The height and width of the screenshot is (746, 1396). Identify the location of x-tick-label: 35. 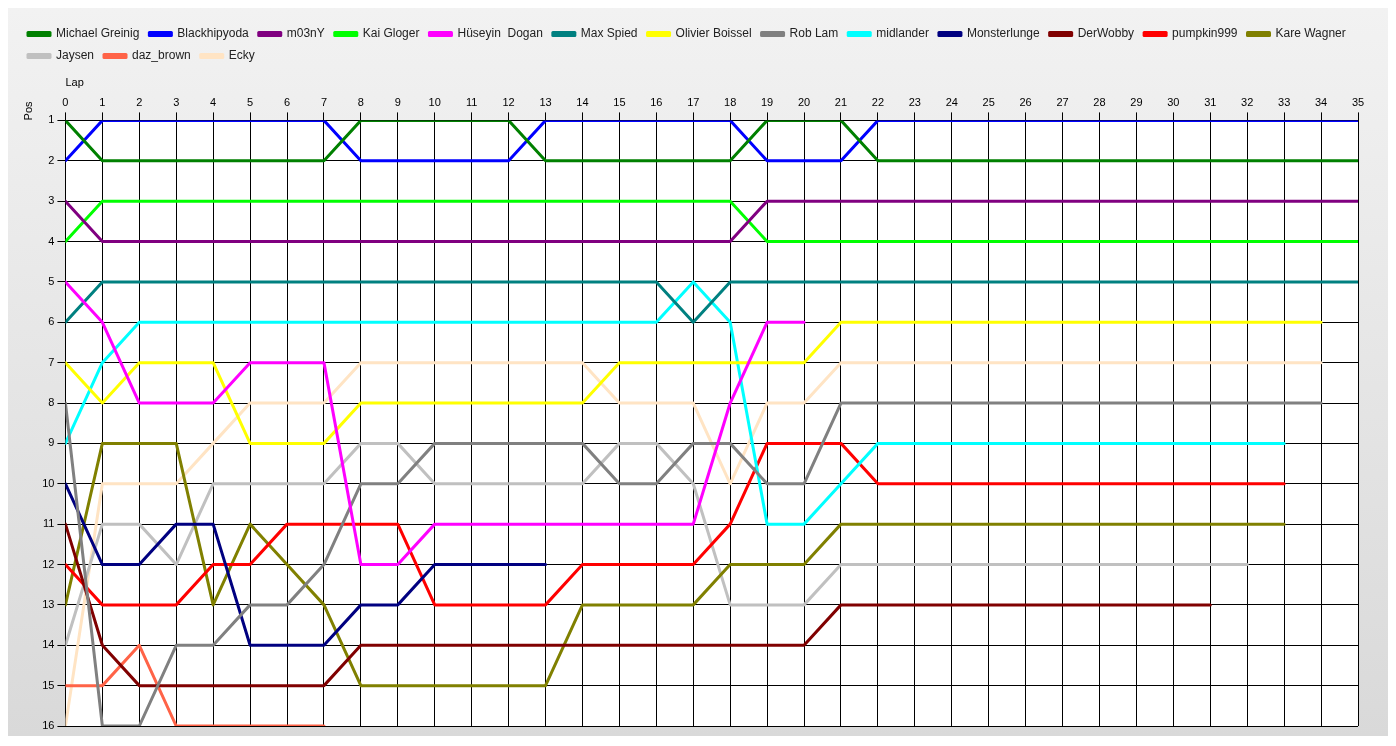
(1358, 101).